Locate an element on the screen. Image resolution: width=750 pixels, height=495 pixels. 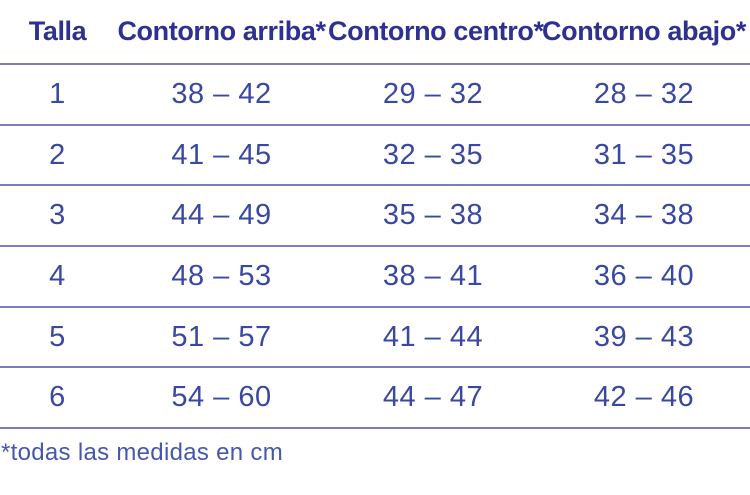
table-row: 4 48 – 53 38 – 41 36 – 40 is located at coordinates (375, 276).